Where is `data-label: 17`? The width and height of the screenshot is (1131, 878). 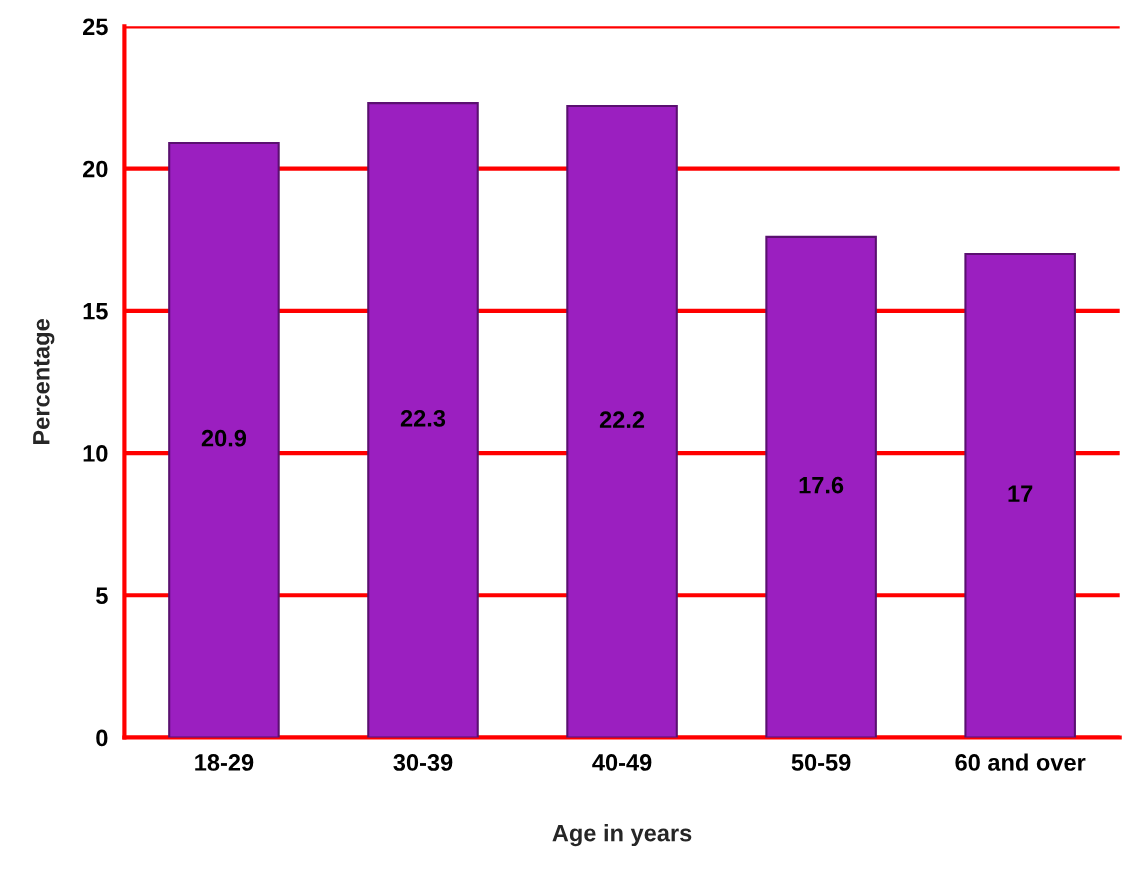 data-label: 17 is located at coordinates (1020, 493).